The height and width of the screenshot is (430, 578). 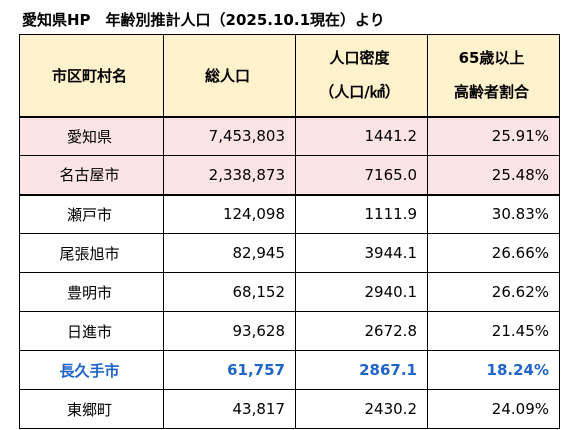 I want to click on cell-density: 2867.1, so click(x=361, y=370).